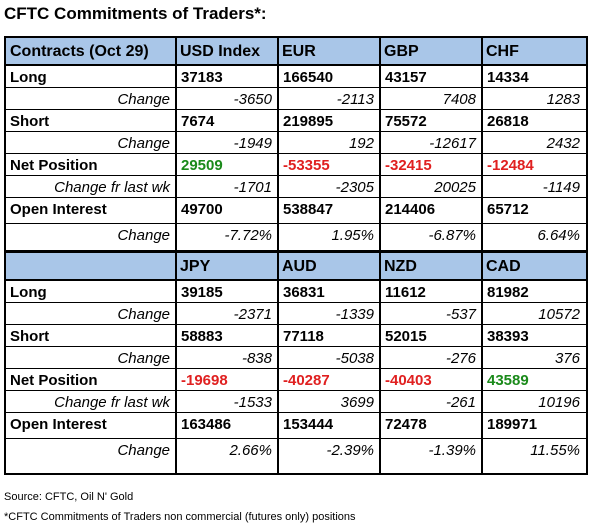  What do you see at coordinates (206, 424) in the screenshot?
I see `value-cell: 163486` at bounding box center [206, 424].